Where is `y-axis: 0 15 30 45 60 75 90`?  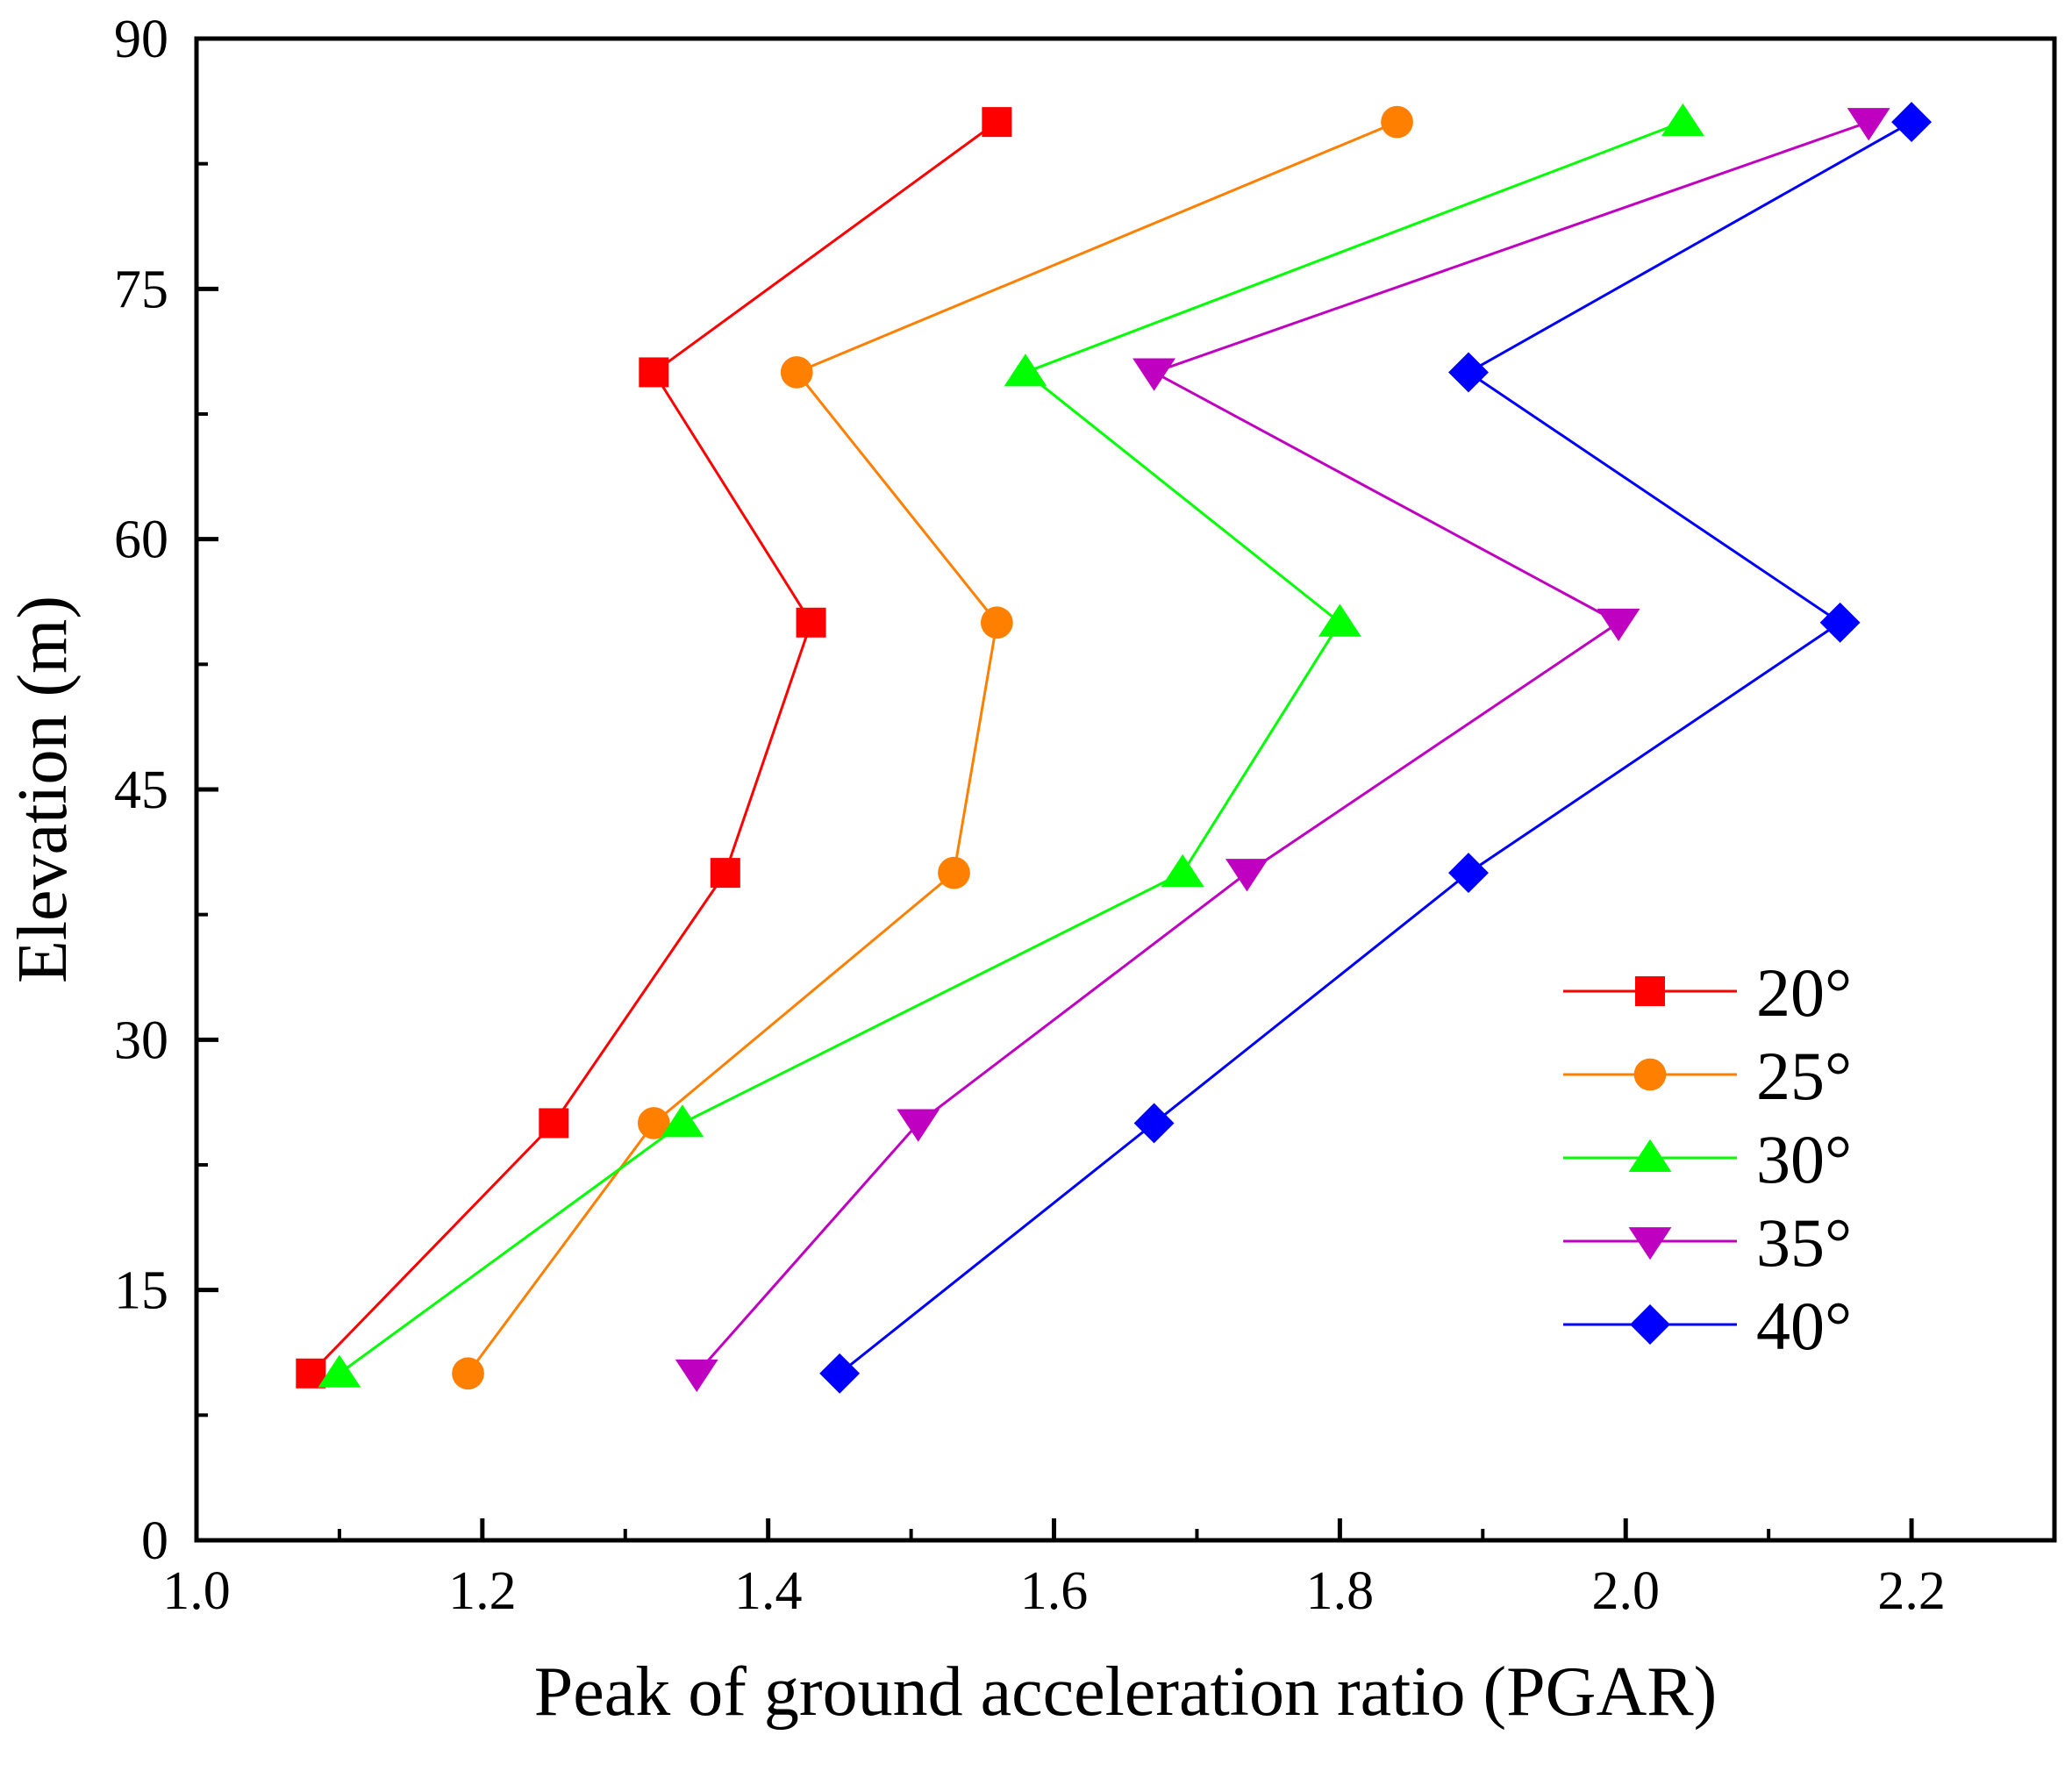
y-axis: 0 15 30 45 60 75 90 is located at coordinates (166, 790).